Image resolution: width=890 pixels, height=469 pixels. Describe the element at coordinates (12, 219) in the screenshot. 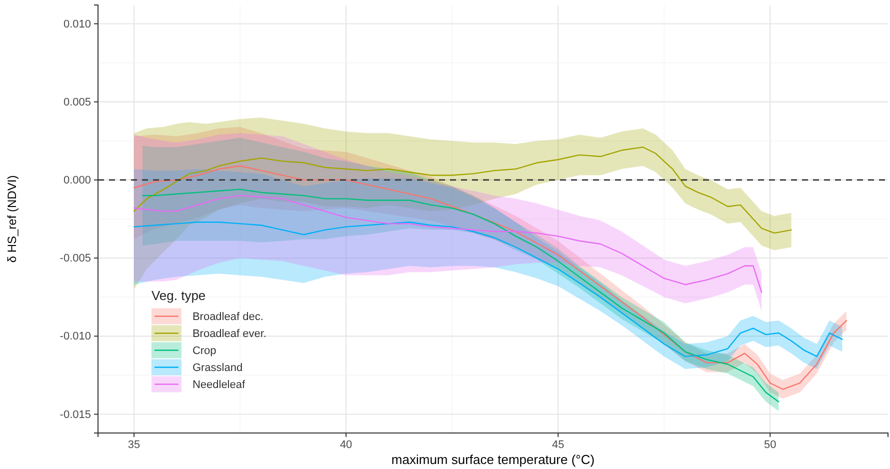

I see `y-axis-title: δ HS_ref (NDVI)` at that location.